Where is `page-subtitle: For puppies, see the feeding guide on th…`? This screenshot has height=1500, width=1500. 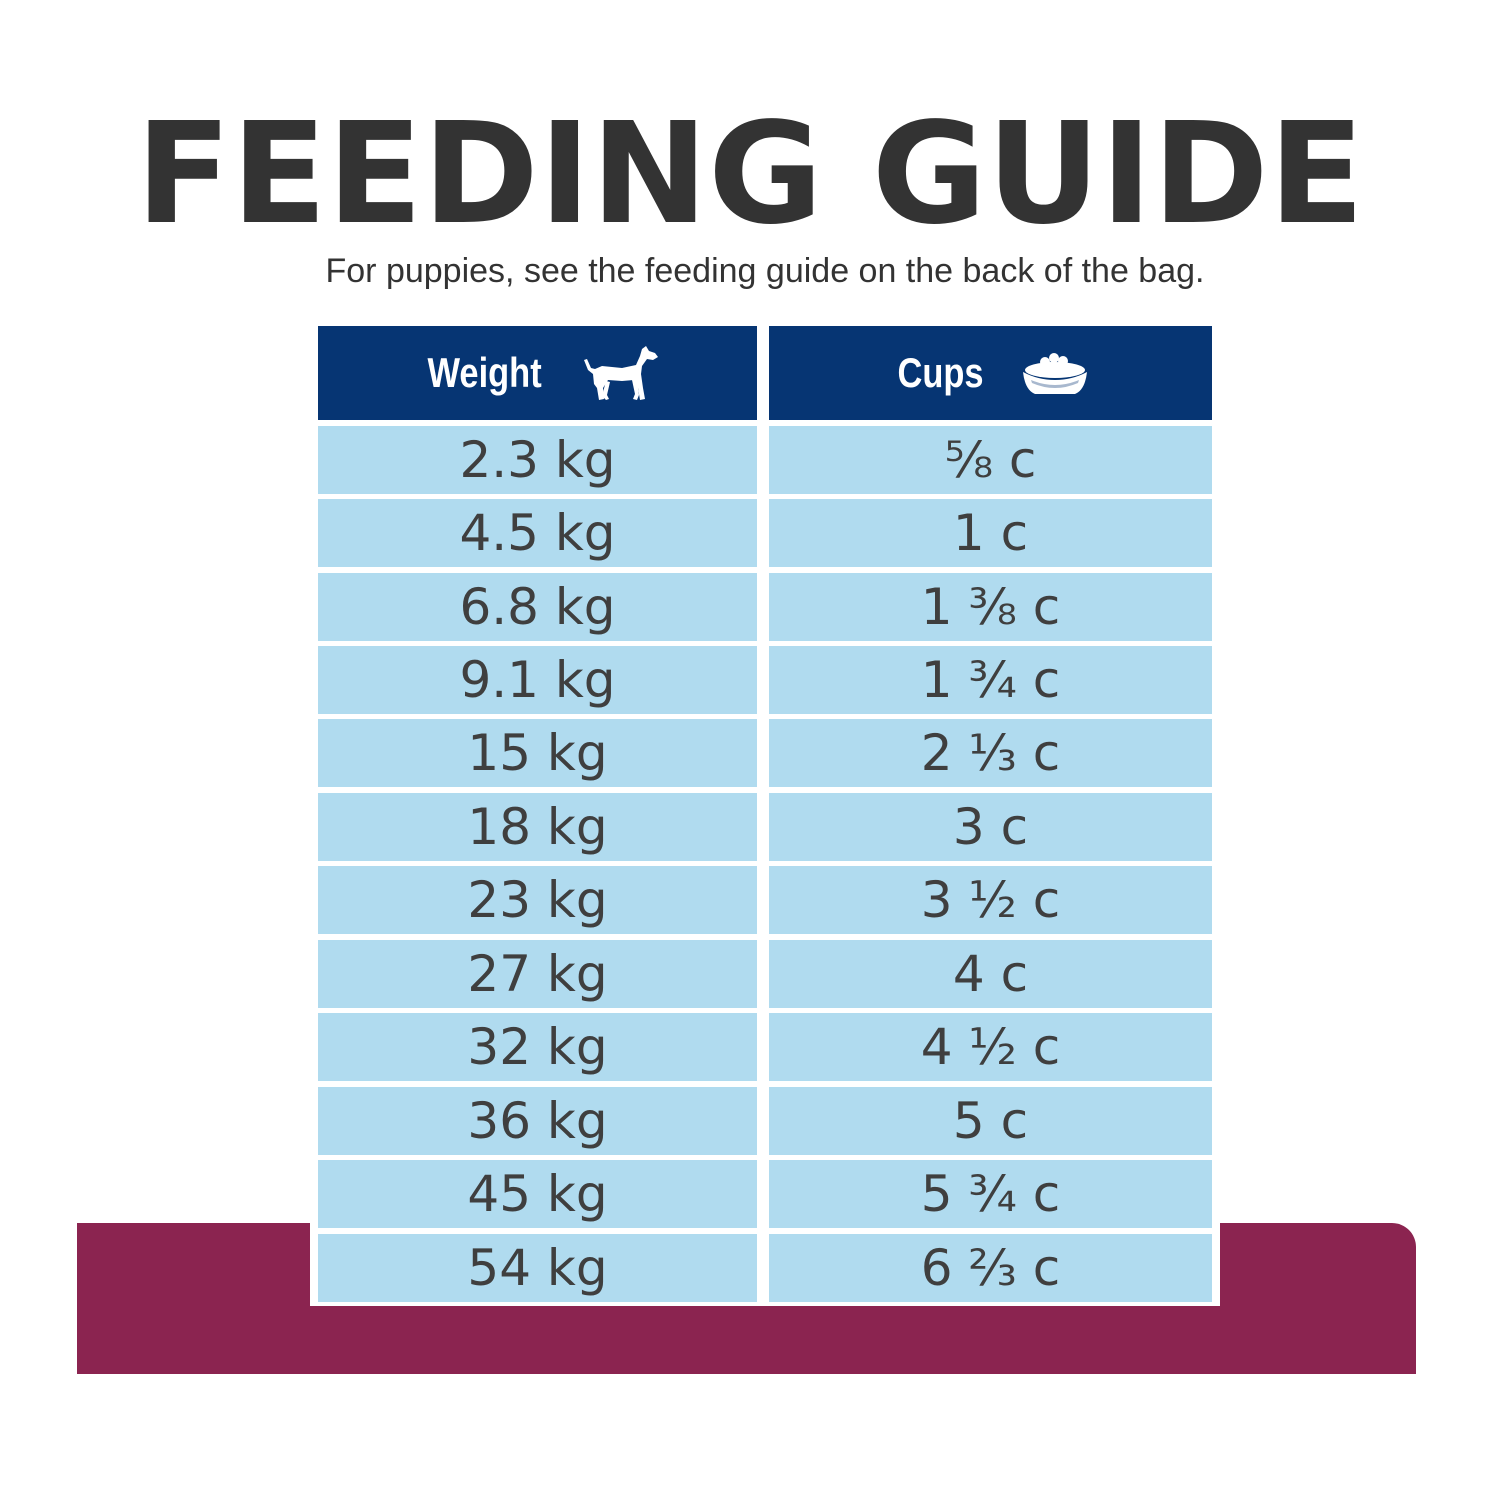 page-subtitle: For puppies, see the feeding guide on th… is located at coordinates (765, 271).